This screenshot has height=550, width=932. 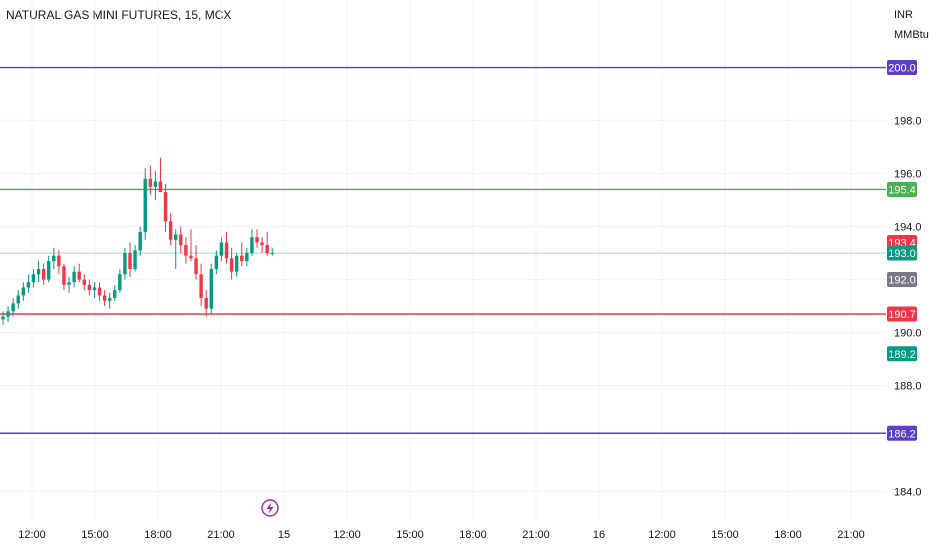 I want to click on candles, so click(x=137, y=241).